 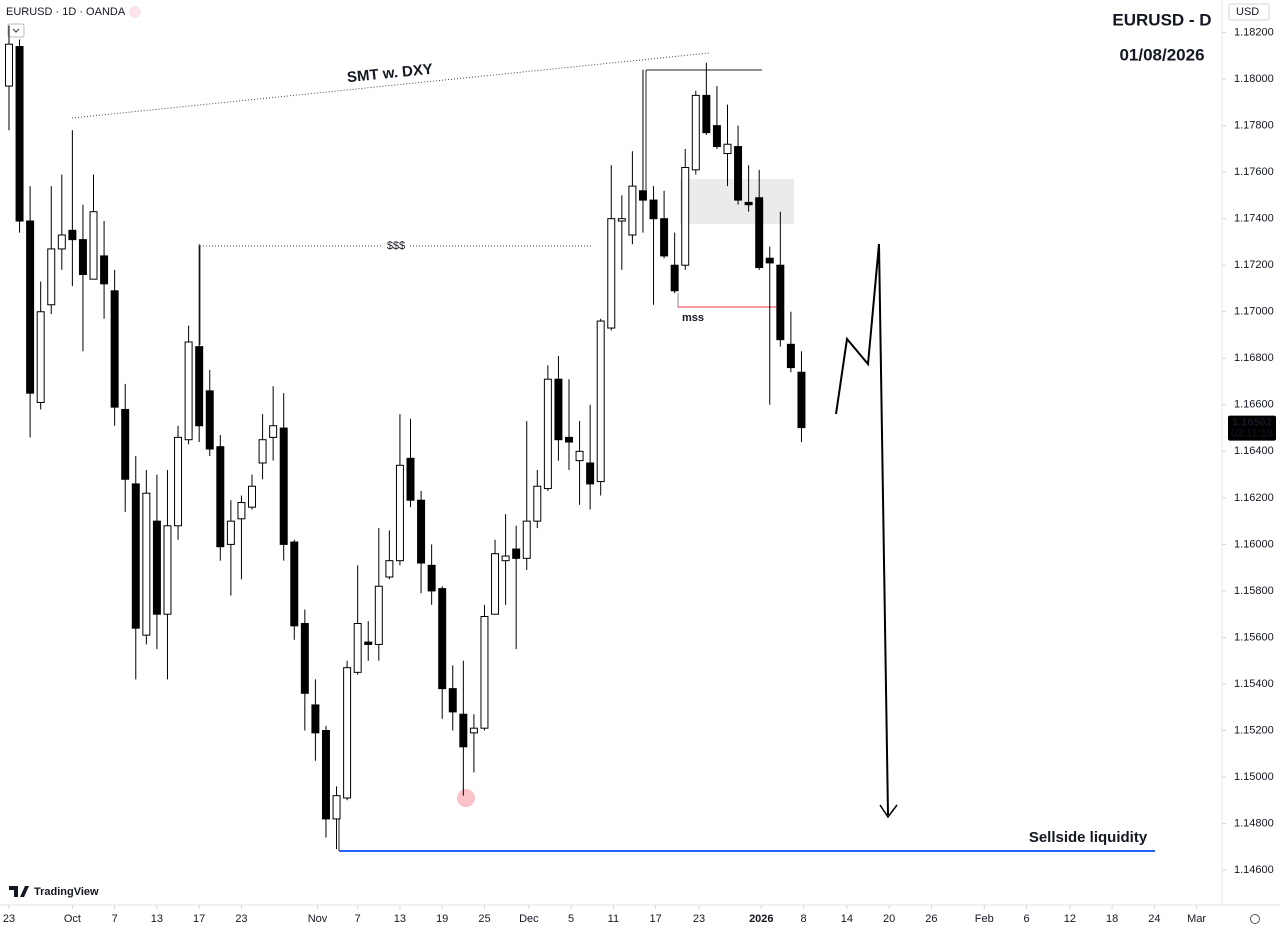 I want to click on x-tick-label: 24, so click(x=1154, y=919).